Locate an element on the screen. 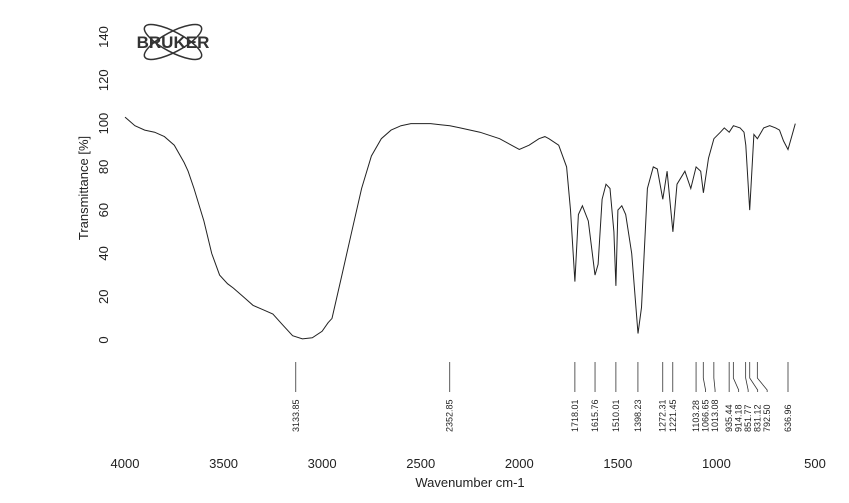 This screenshot has width=849, height=503. peak-label: 914.18 is located at coordinates (739, 418).